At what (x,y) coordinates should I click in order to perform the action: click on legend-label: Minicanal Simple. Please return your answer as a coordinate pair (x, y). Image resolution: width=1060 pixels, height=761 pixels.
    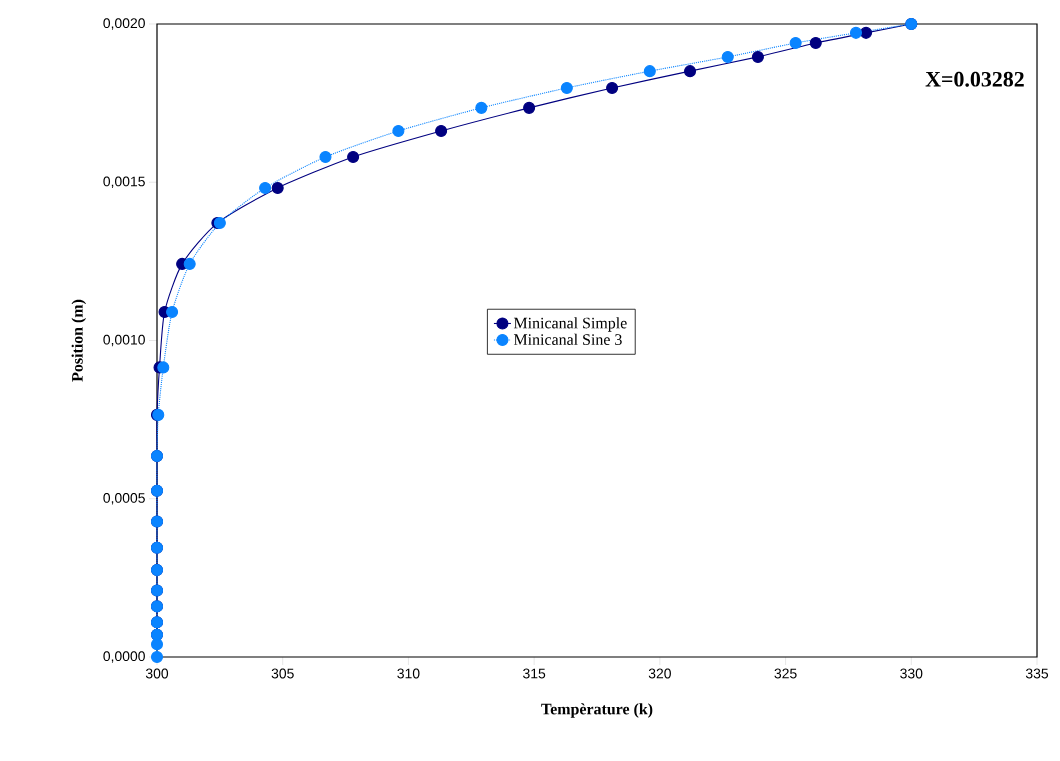
    Looking at the image, I should click on (570, 324).